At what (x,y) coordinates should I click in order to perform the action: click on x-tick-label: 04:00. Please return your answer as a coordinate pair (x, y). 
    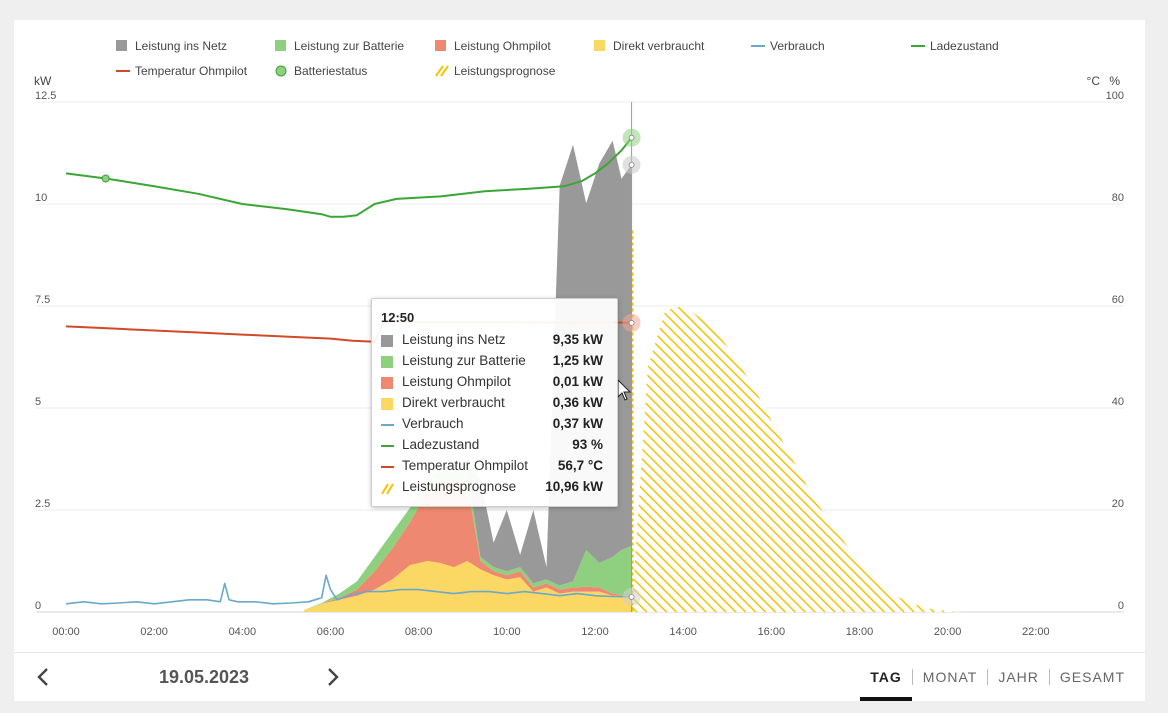
    Looking at the image, I should click on (243, 632).